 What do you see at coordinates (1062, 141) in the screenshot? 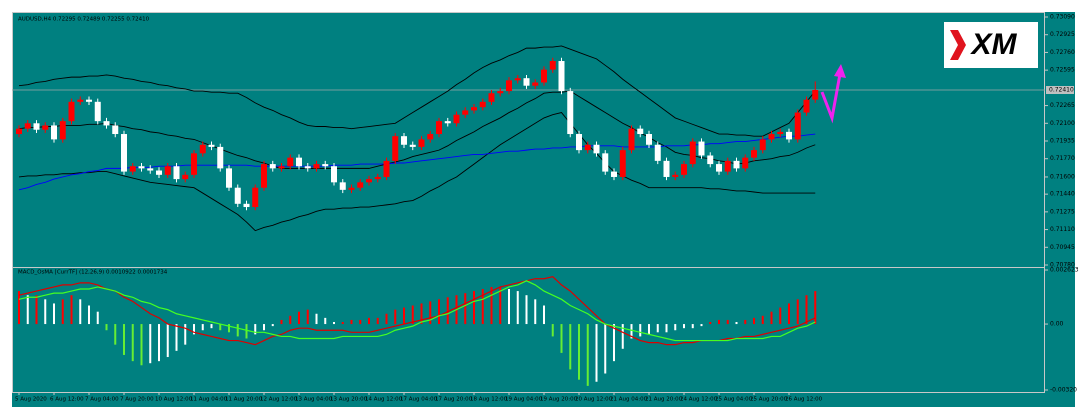
I see `y-tick-label: 0.71935` at bounding box center [1062, 141].